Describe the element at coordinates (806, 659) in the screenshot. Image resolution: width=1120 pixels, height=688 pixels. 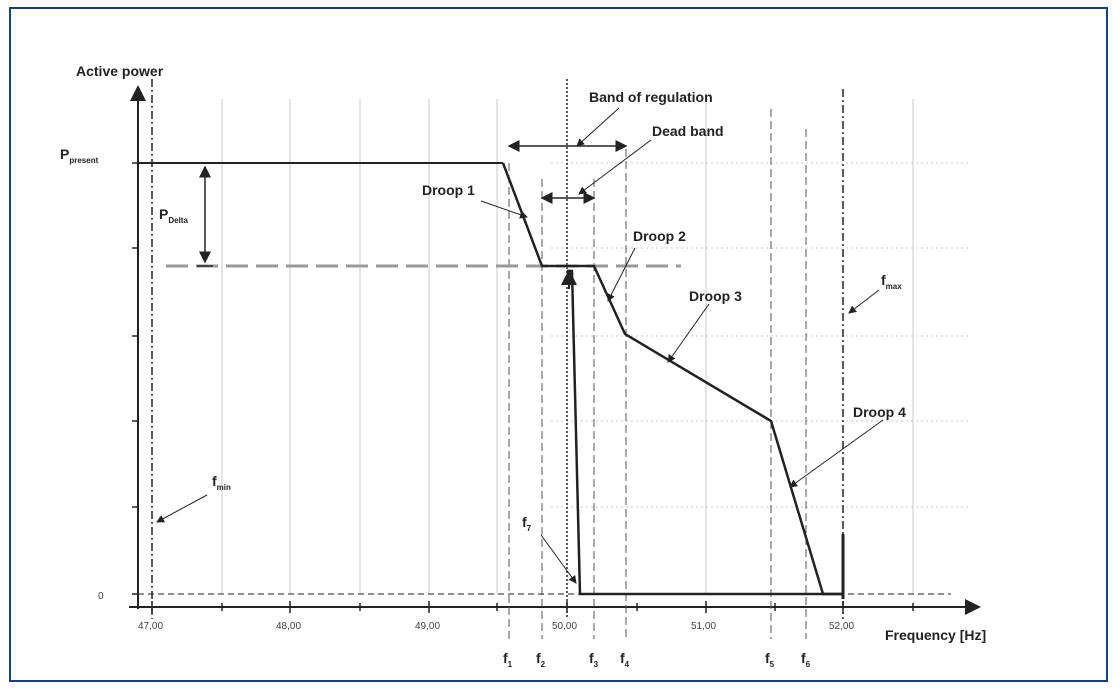
I see `f6-label: f6` at that location.